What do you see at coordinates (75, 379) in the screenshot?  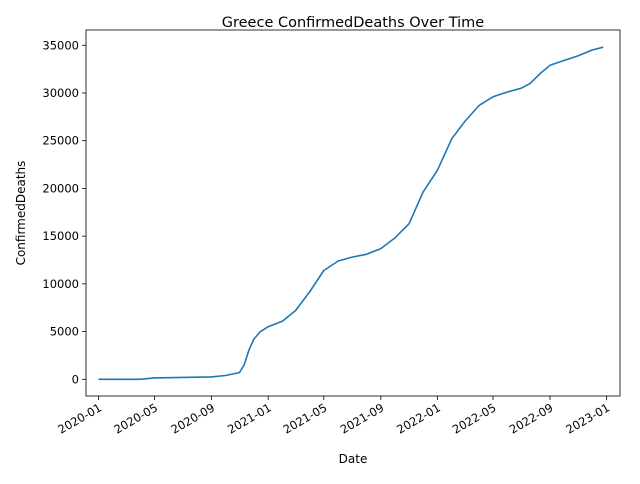 I see `y-tick-label-0: 0` at bounding box center [75, 379].